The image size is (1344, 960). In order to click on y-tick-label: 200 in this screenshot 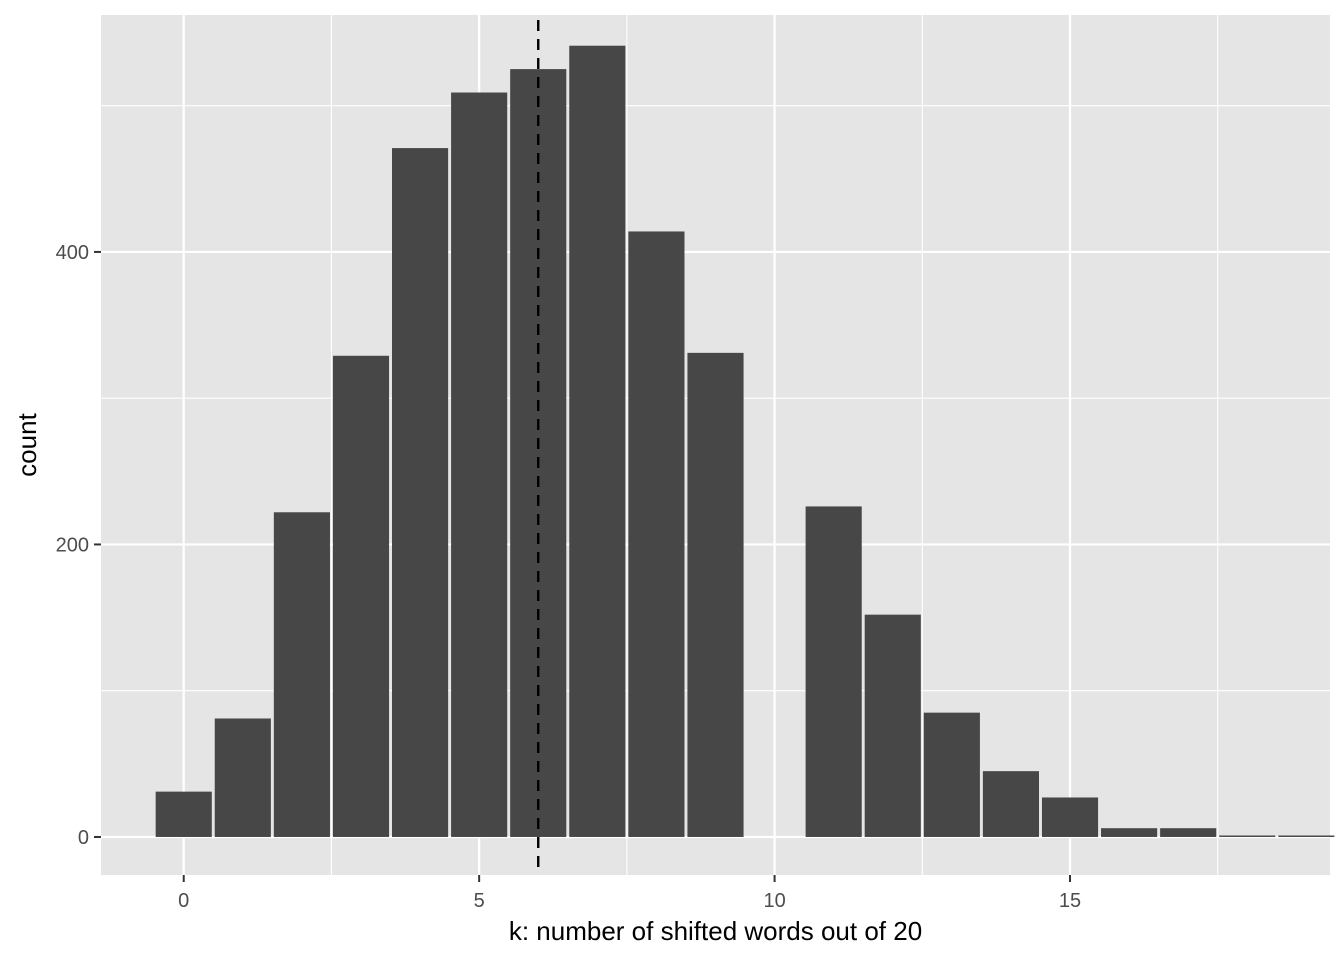, I will do `click(72, 545)`.